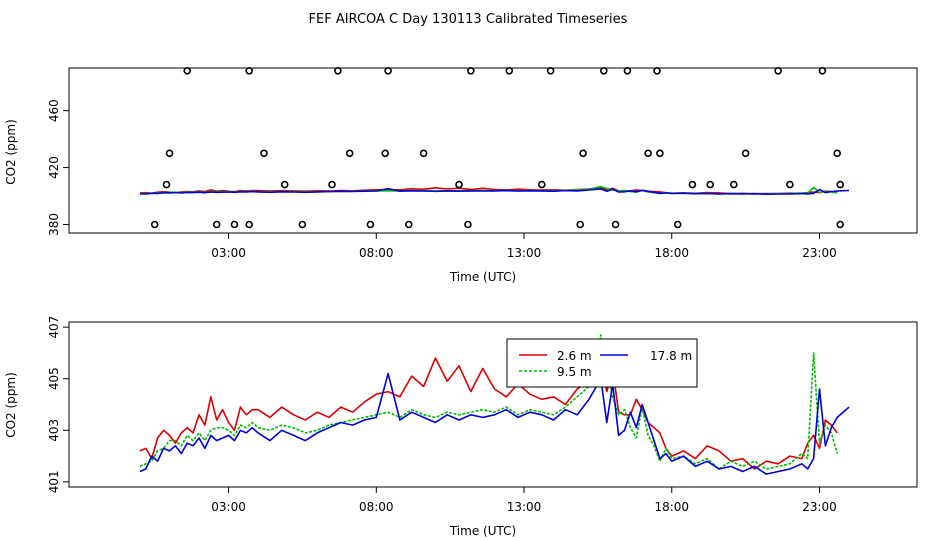 This screenshot has height=540, width=936. Describe the element at coordinates (819, 253) in the screenshot. I see `top-xtick-label: 23:00` at that location.